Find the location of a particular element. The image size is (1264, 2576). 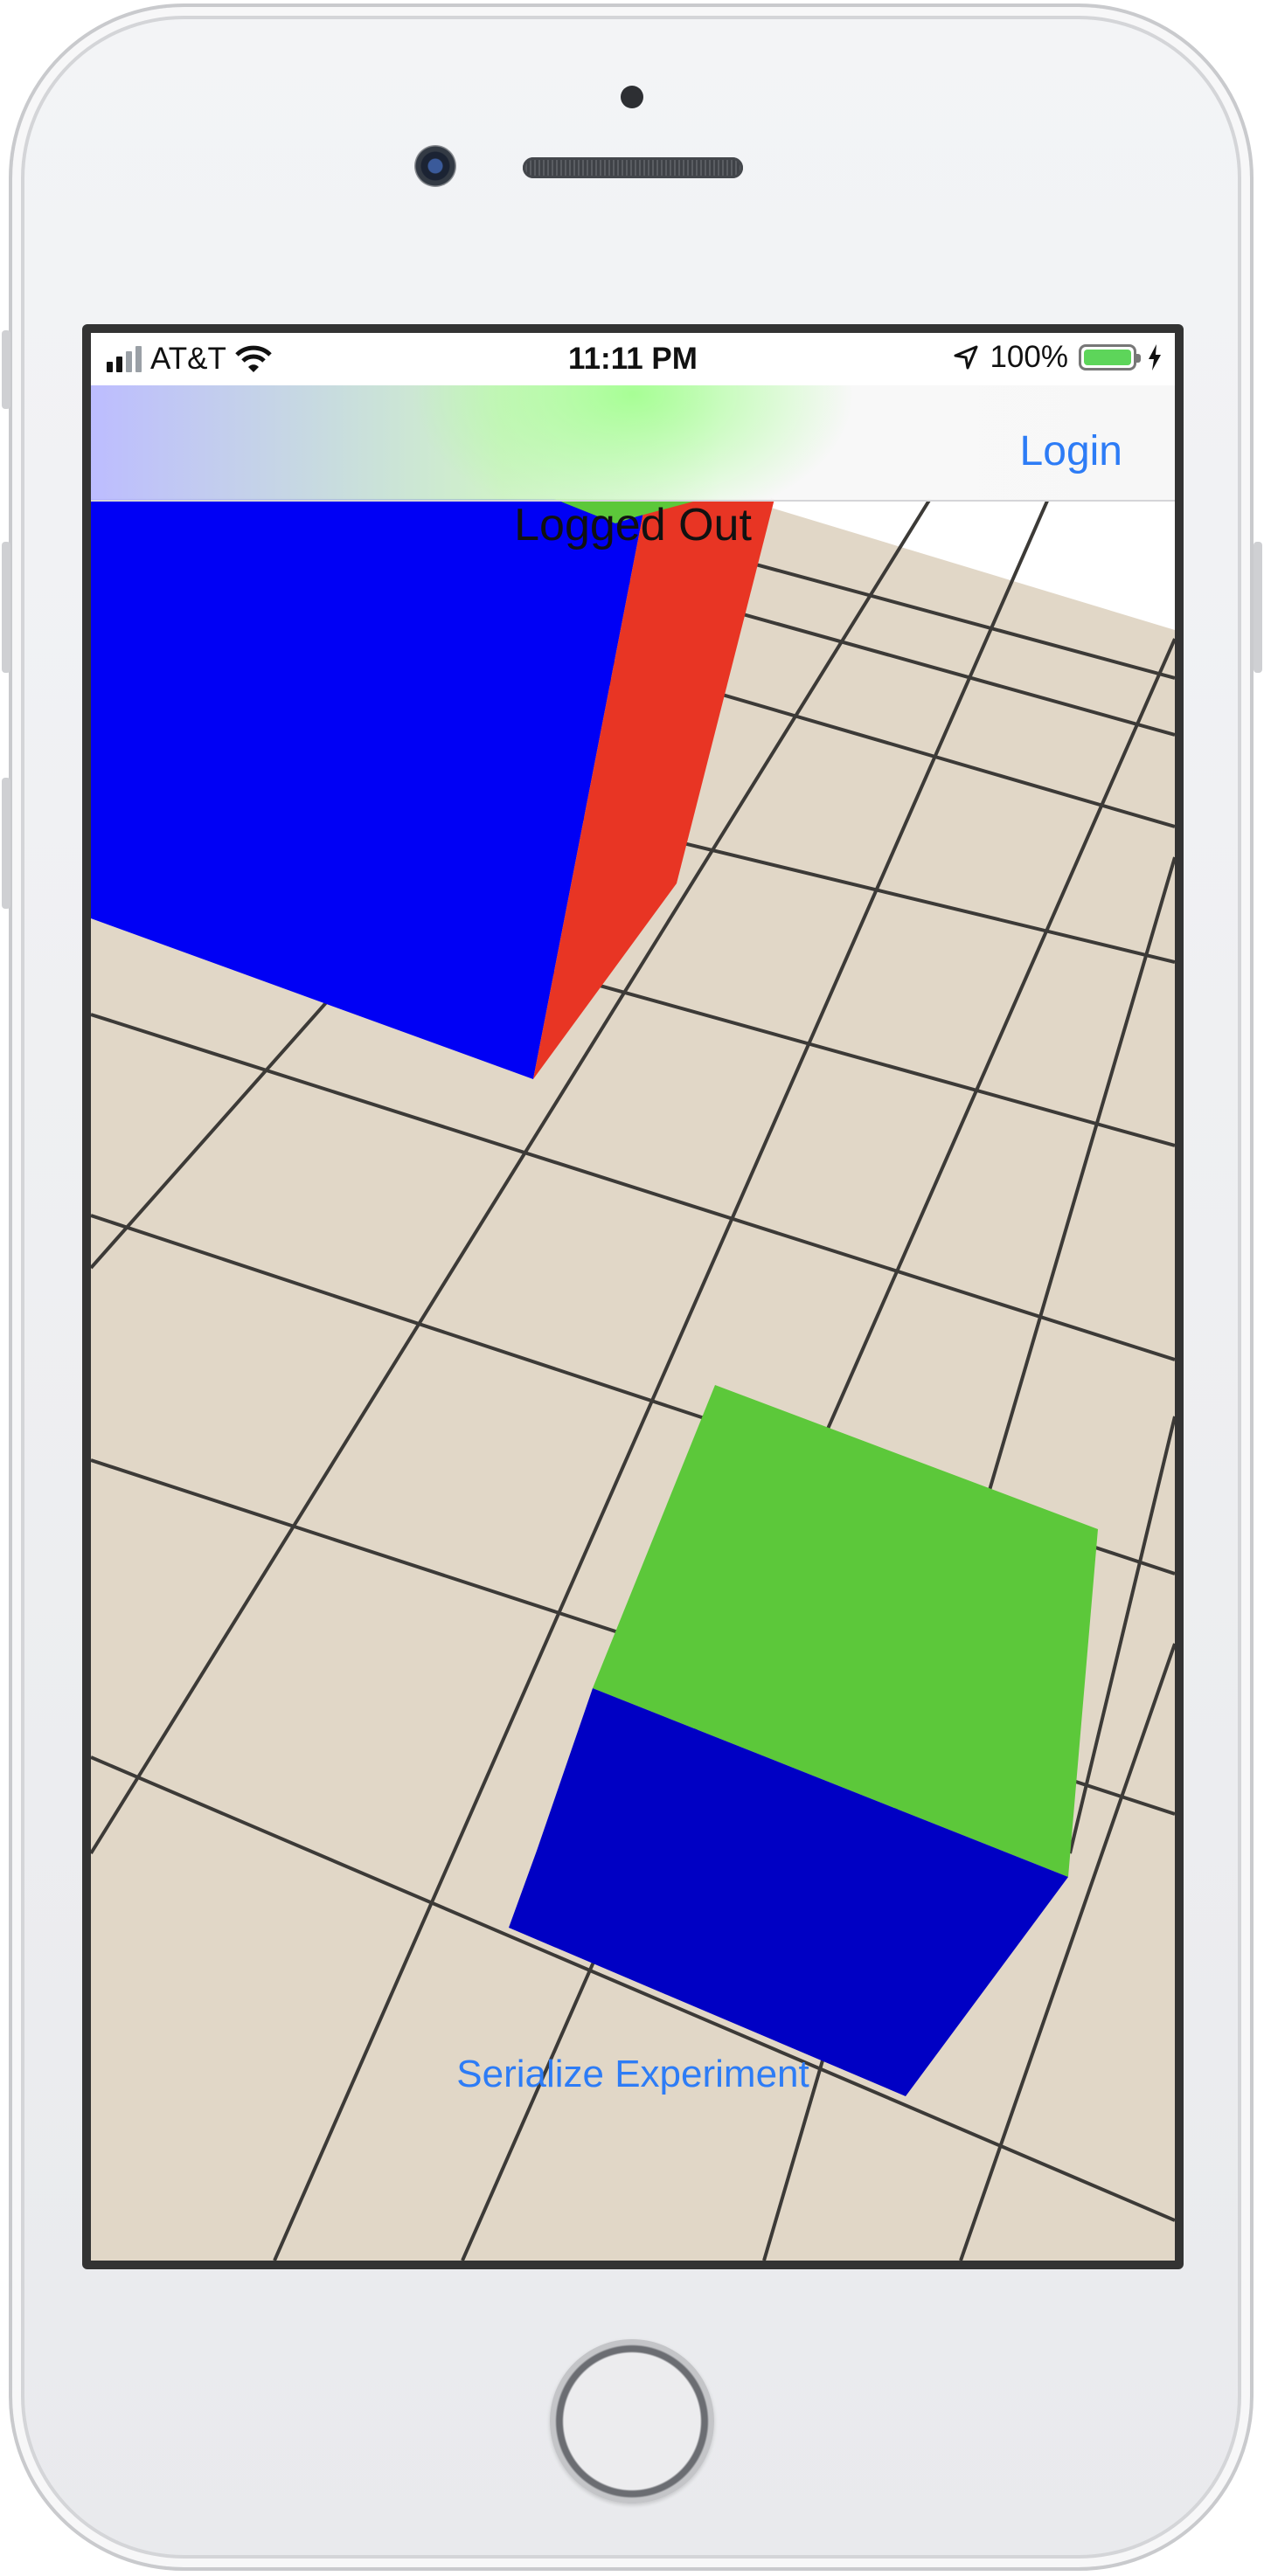

status-right: 100% is located at coordinates (1058, 357).